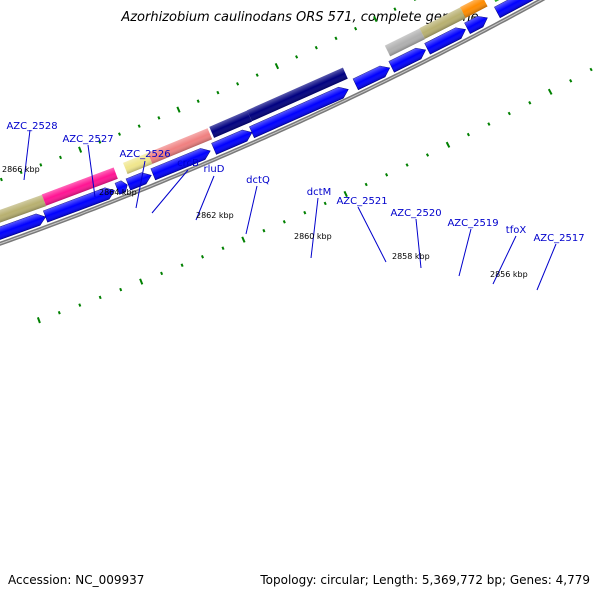  What do you see at coordinates (215, 215) in the screenshot?
I see `scale-label: 2862 kbp` at bounding box center [215, 215].